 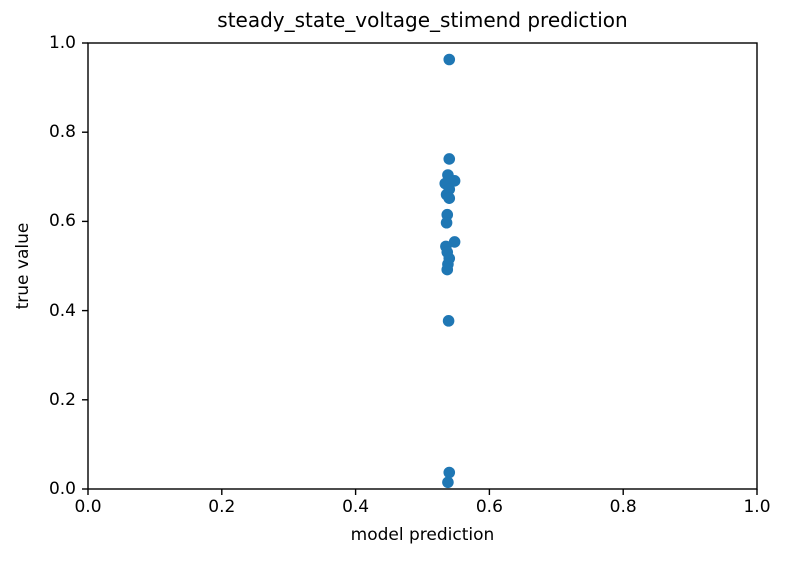 What do you see at coordinates (62, 399) in the screenshot?
I see `y-tick-label: 0.2` at bounding box center [62, 399].